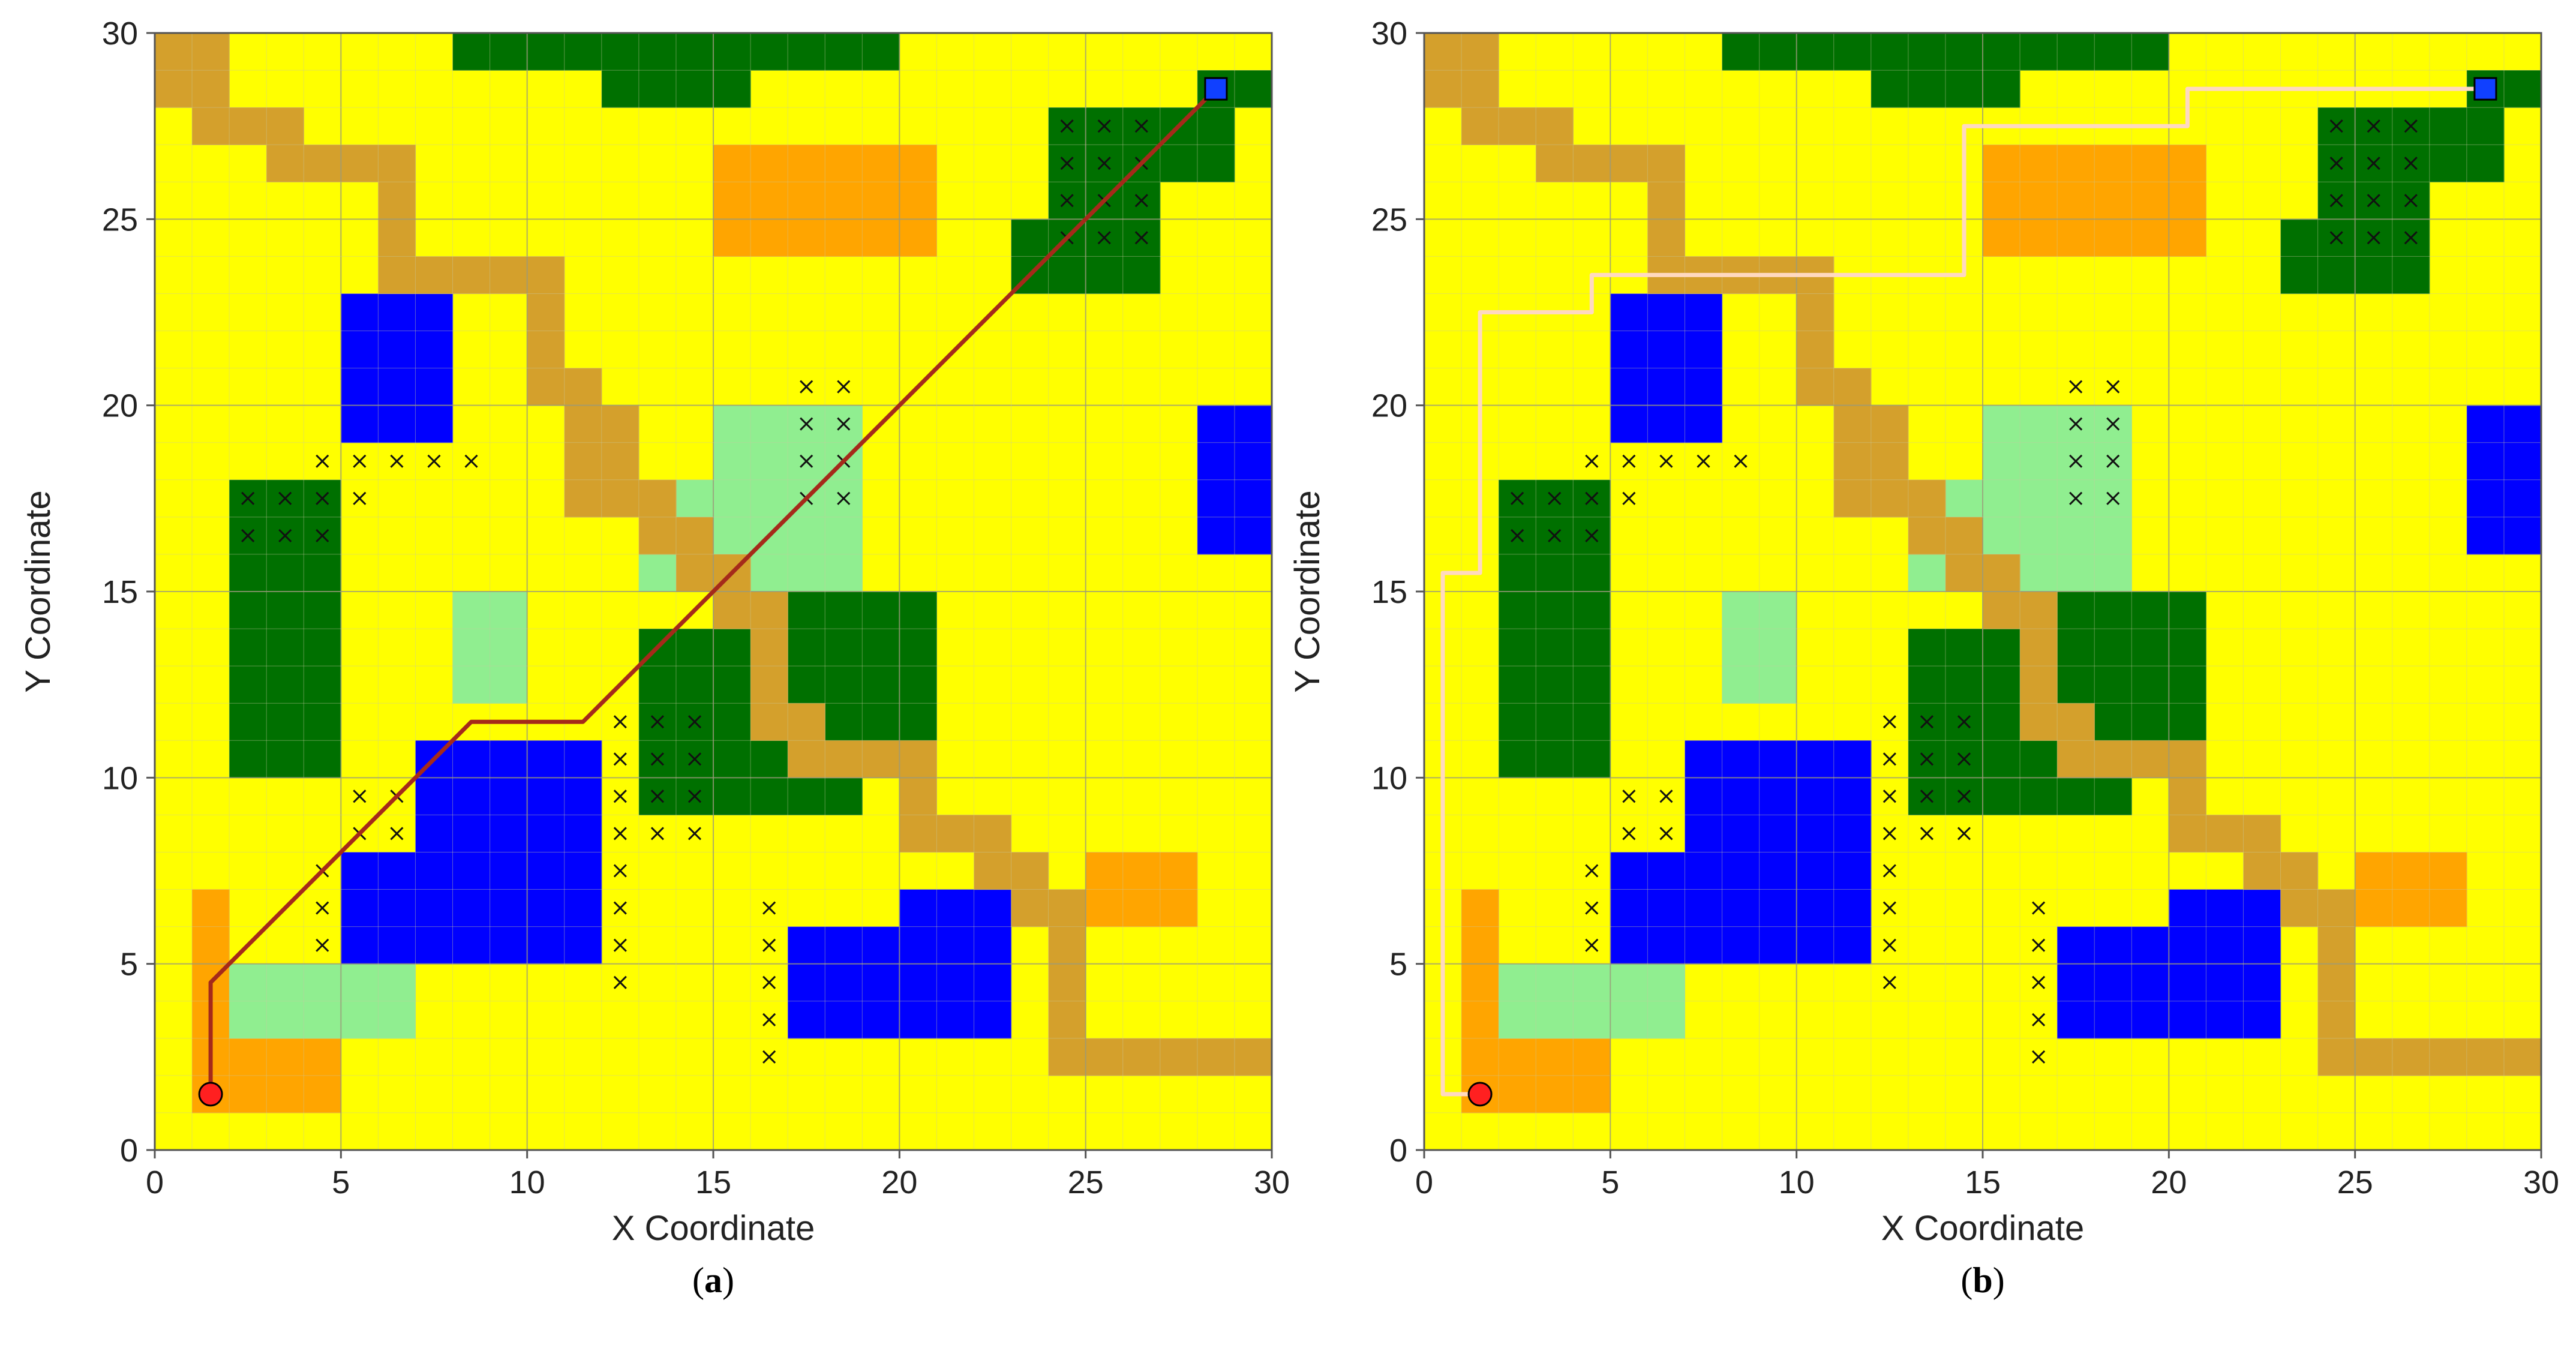  Describe the element at coordinates (1983, 1182) in the screenshot. I see `x-tick-label: 15` at that location.